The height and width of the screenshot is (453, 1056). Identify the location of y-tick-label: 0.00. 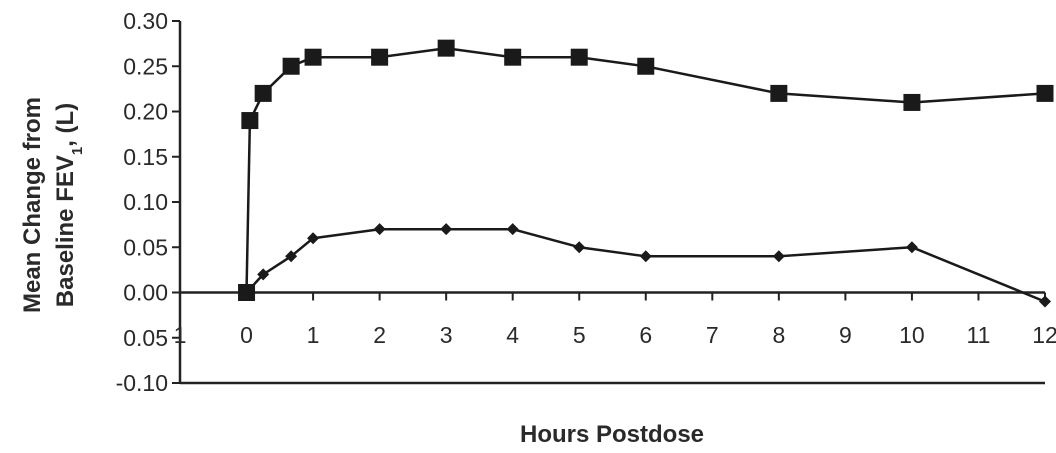
(145, 293).